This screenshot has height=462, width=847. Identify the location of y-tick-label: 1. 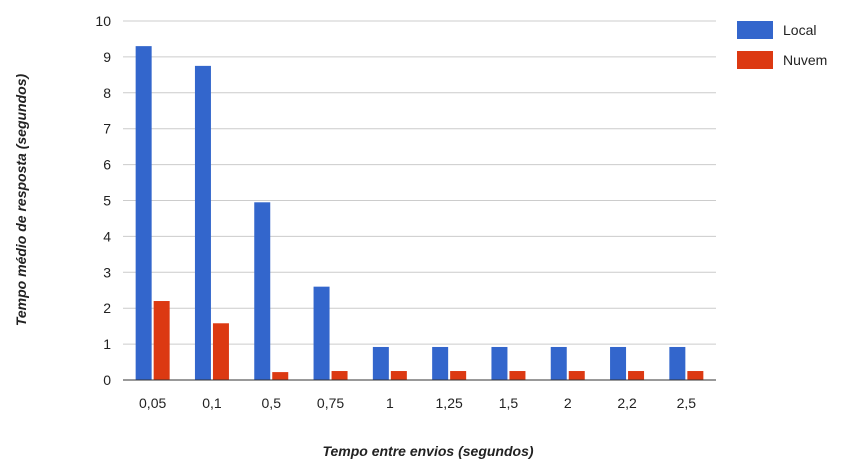
(107, 344).